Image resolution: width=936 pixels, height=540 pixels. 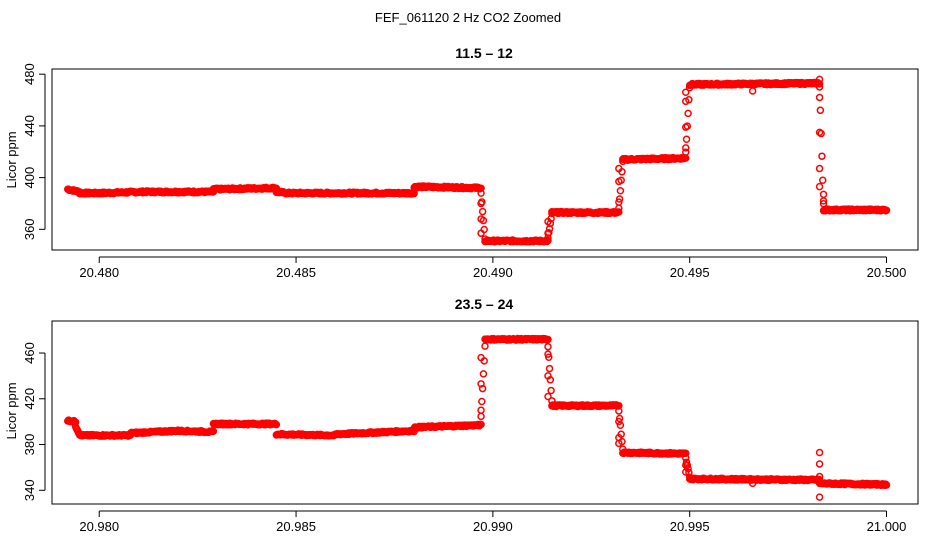 What do you see at coordinates (29, 445) in the screenshot?
I see `panel-2-y-tick-label: 380` at bounding box center [29, 445].